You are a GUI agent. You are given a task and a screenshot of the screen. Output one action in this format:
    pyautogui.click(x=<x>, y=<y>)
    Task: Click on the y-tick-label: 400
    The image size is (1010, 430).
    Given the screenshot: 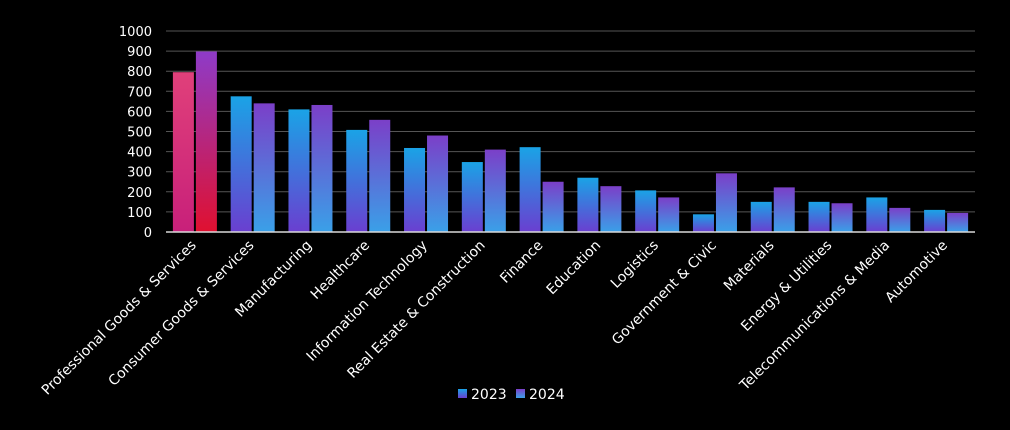 What is the action you would take?
    pyautogui.click(x=139, y=153)
    